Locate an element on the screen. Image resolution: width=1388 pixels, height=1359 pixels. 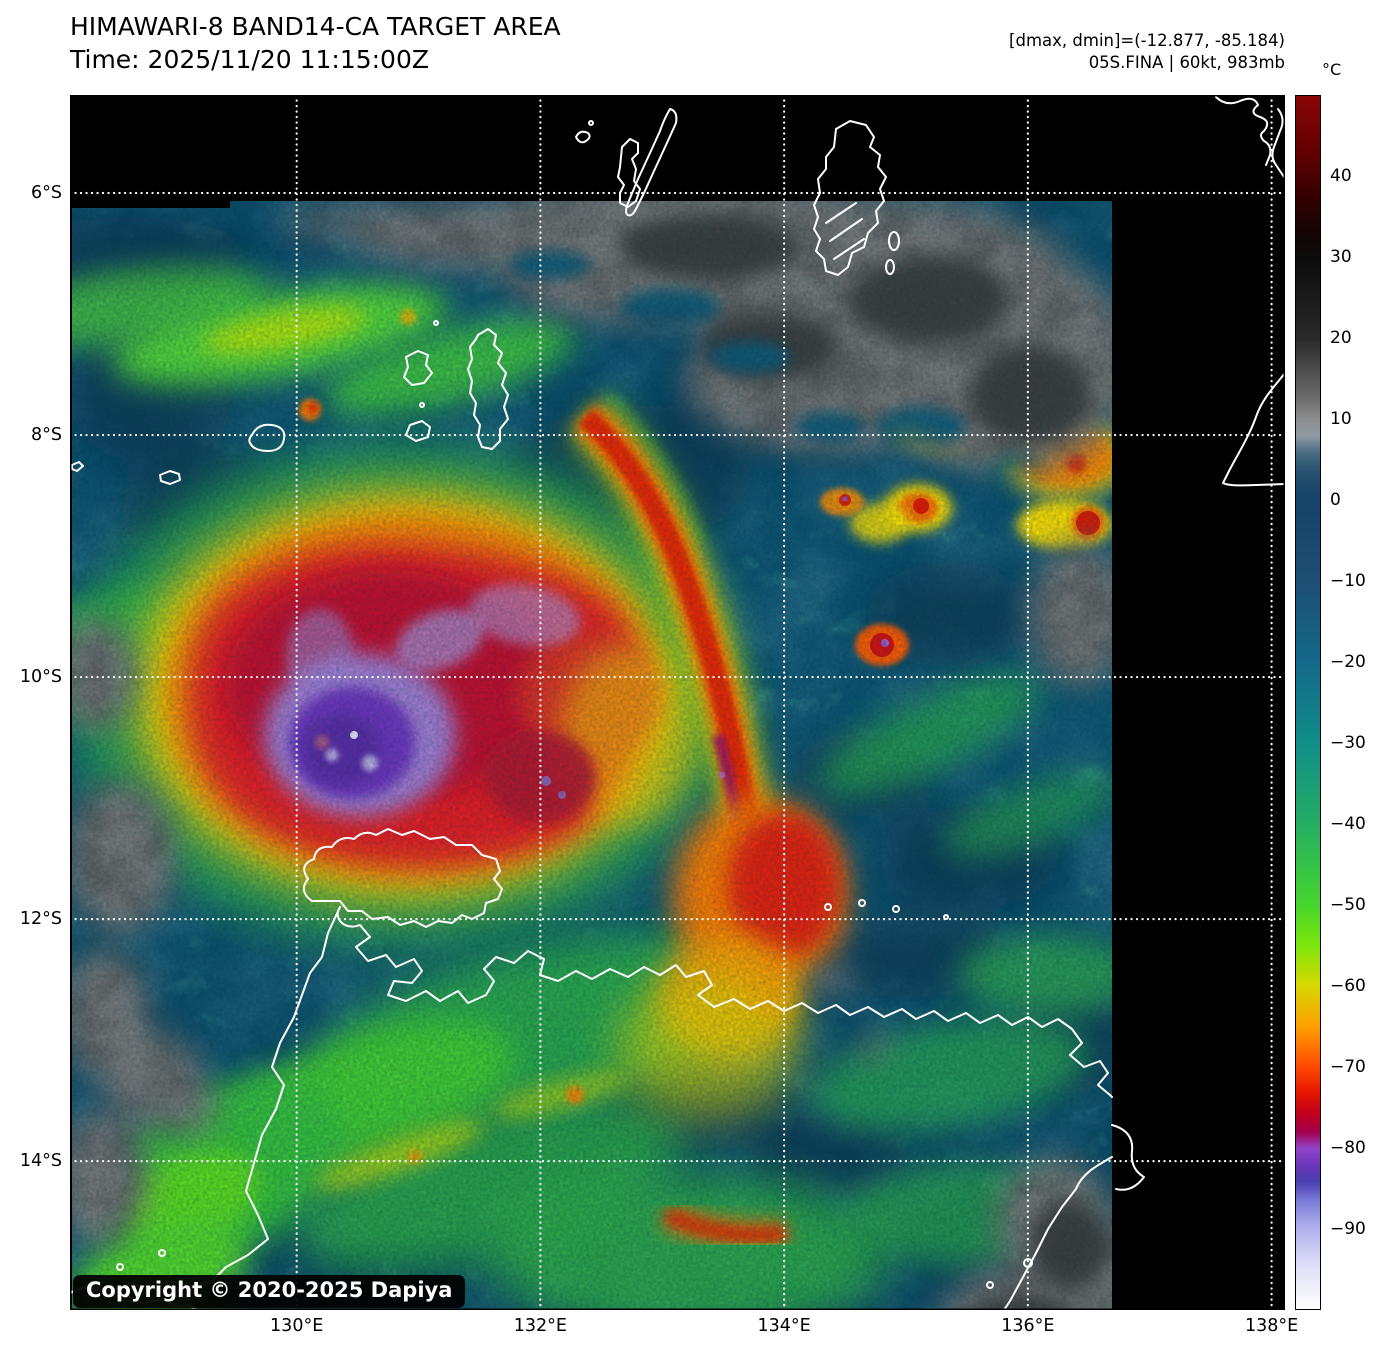
figure-time: Time: 2025/11/20 11:15:00Z is located at coordinates (249, 59).